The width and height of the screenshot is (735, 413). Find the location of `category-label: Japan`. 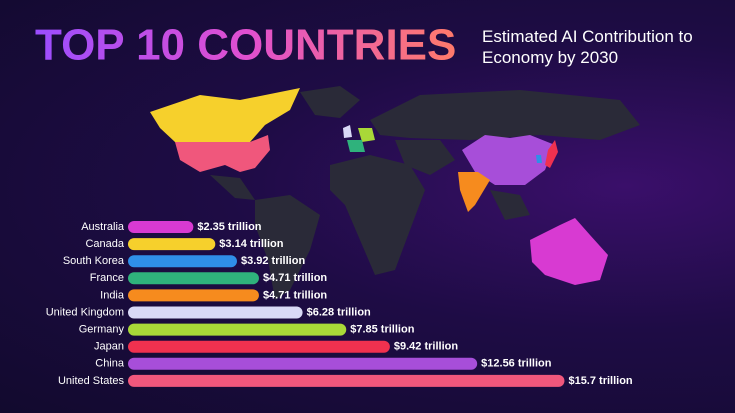

category-label: Japan is located at coordinates (109, 347).